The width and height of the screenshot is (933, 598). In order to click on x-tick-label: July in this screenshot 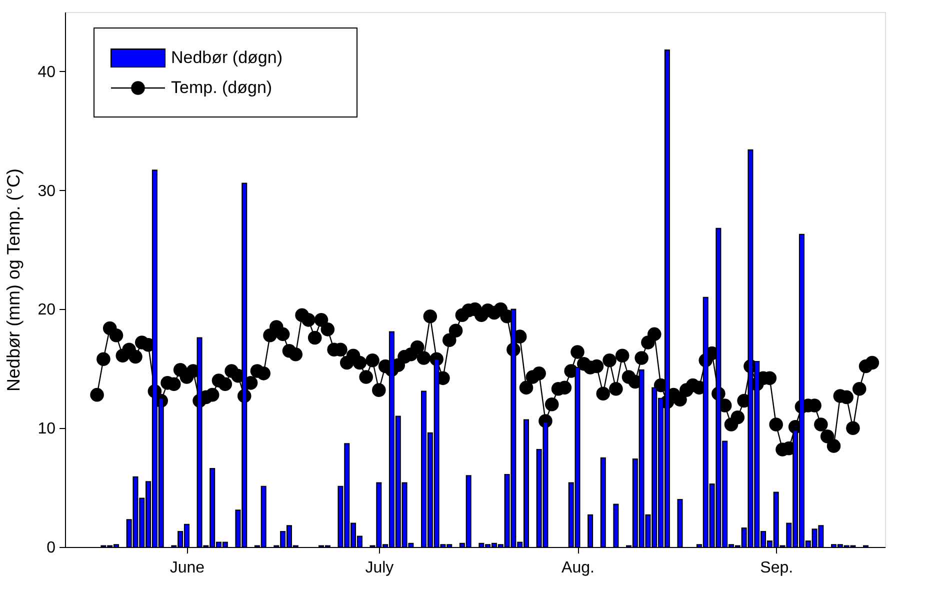, I will do `click(379, 568)`.